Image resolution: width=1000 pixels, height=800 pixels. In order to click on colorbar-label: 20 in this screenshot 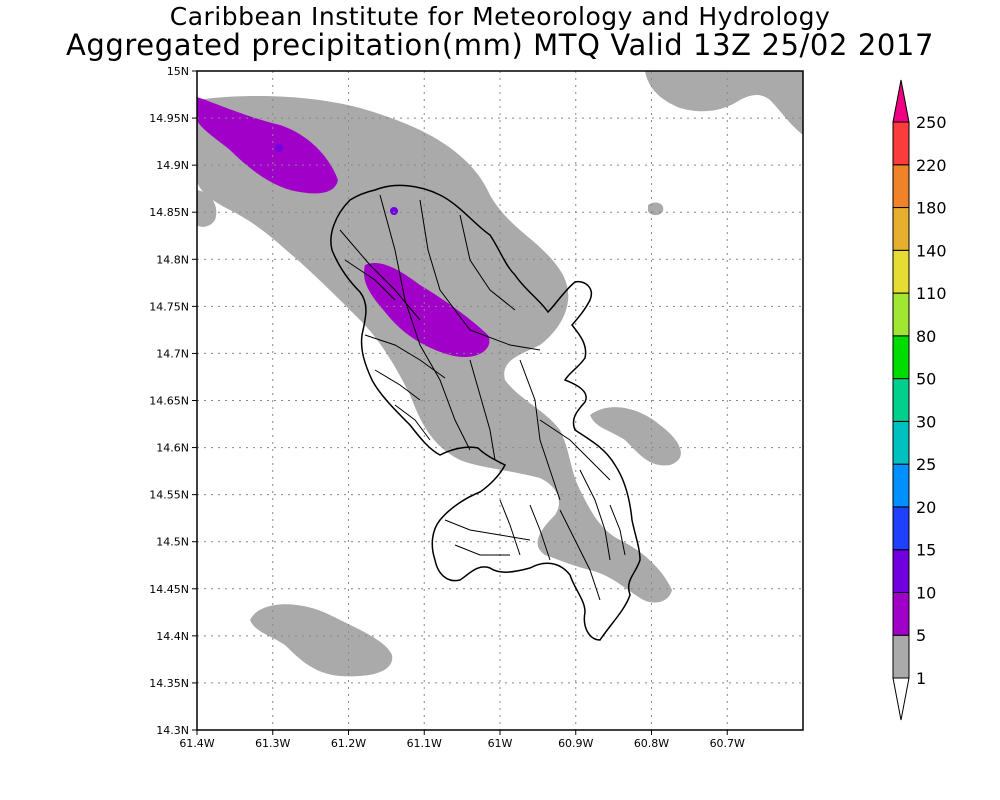, I will do `click(926, 507)`.